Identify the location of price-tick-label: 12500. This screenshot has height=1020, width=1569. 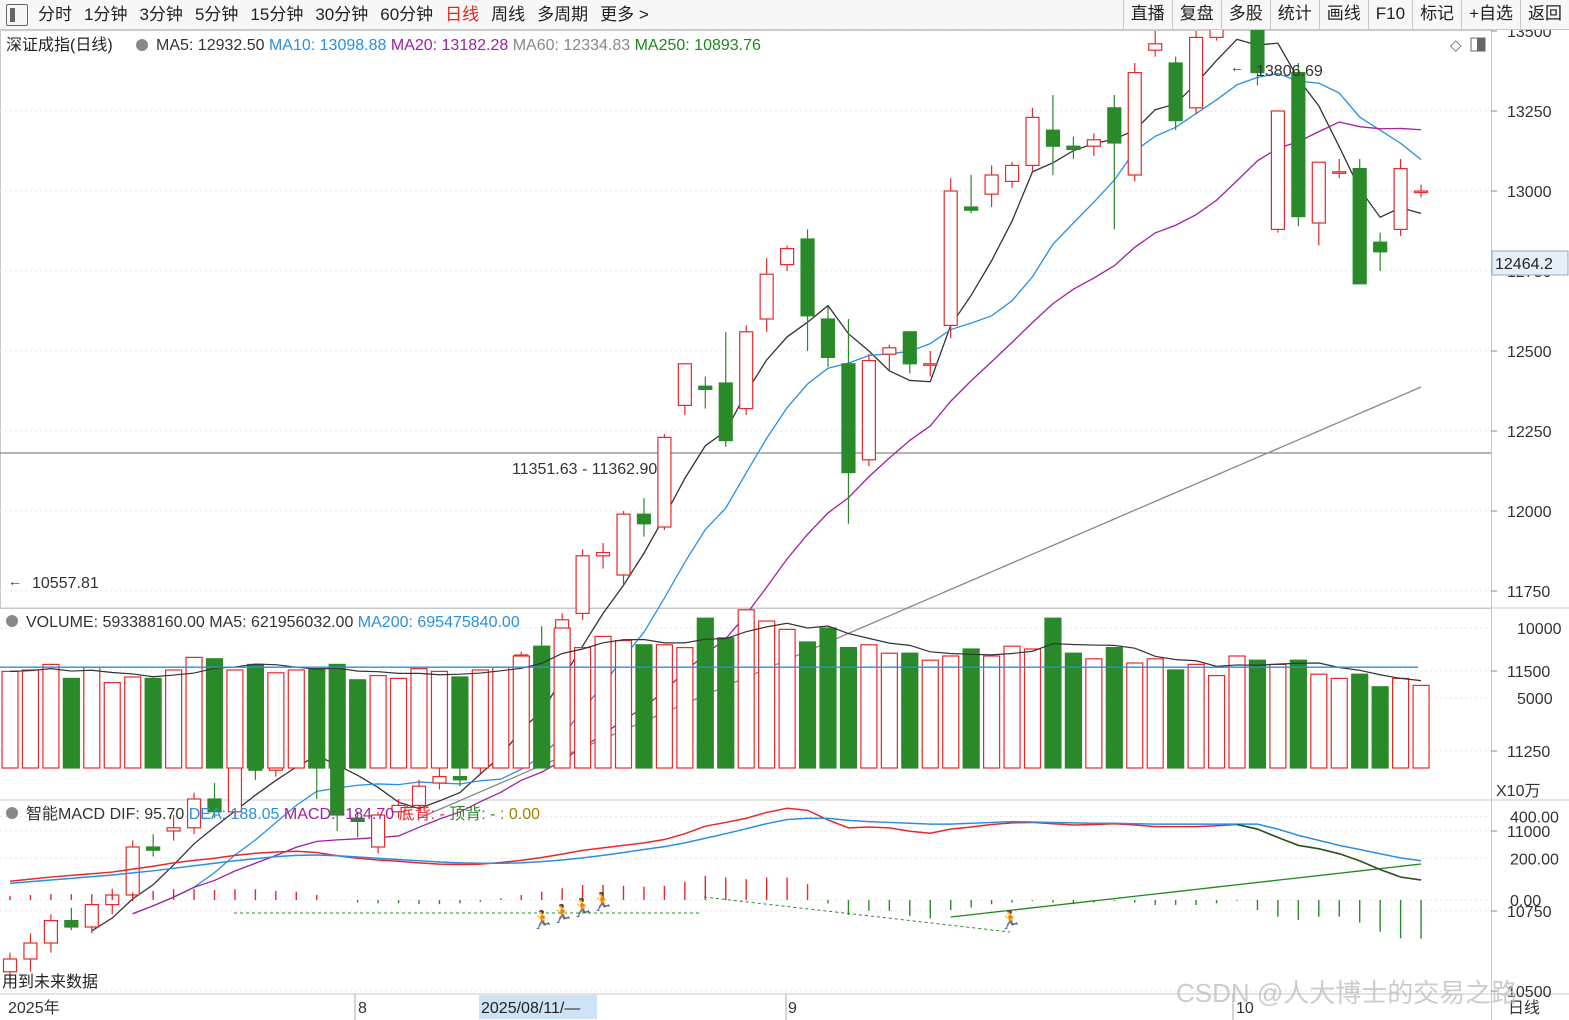
(1529, 352).